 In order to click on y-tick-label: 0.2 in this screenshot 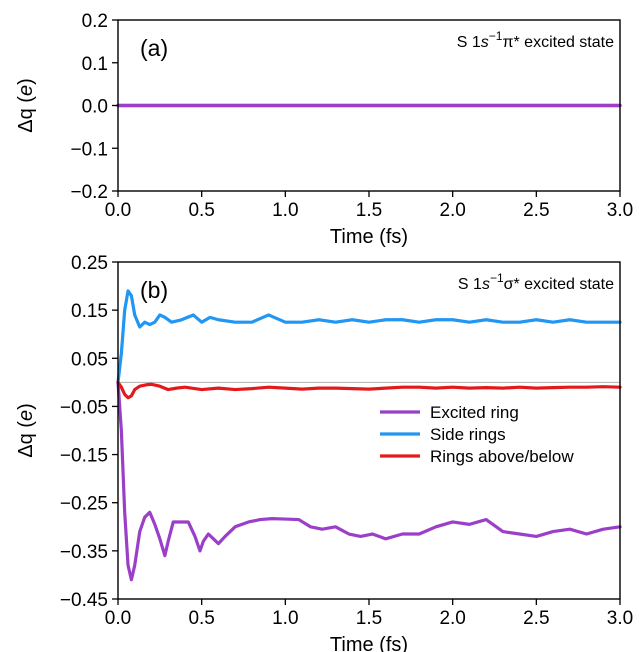, I will do `click(95, 21)`.